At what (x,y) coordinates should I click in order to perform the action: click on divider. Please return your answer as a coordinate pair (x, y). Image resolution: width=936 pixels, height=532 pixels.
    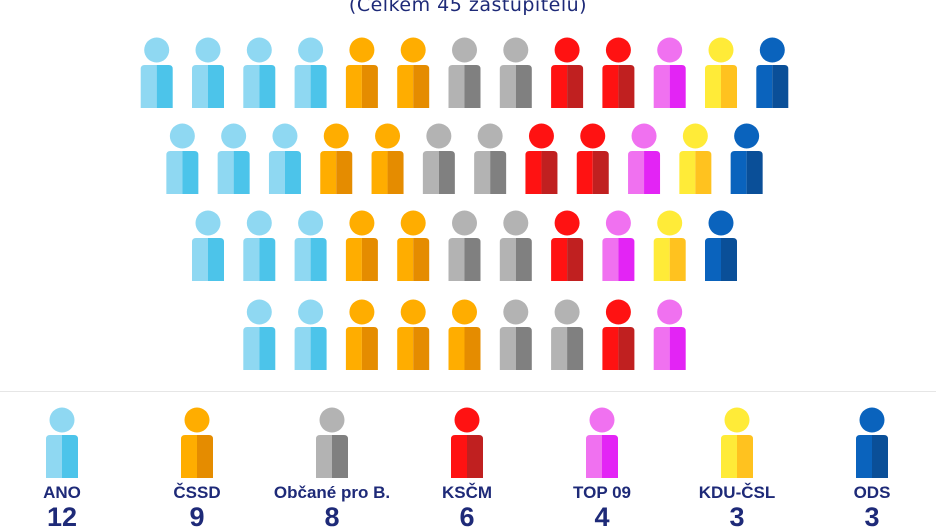
    Looking at the image, I should click on (468, 391).